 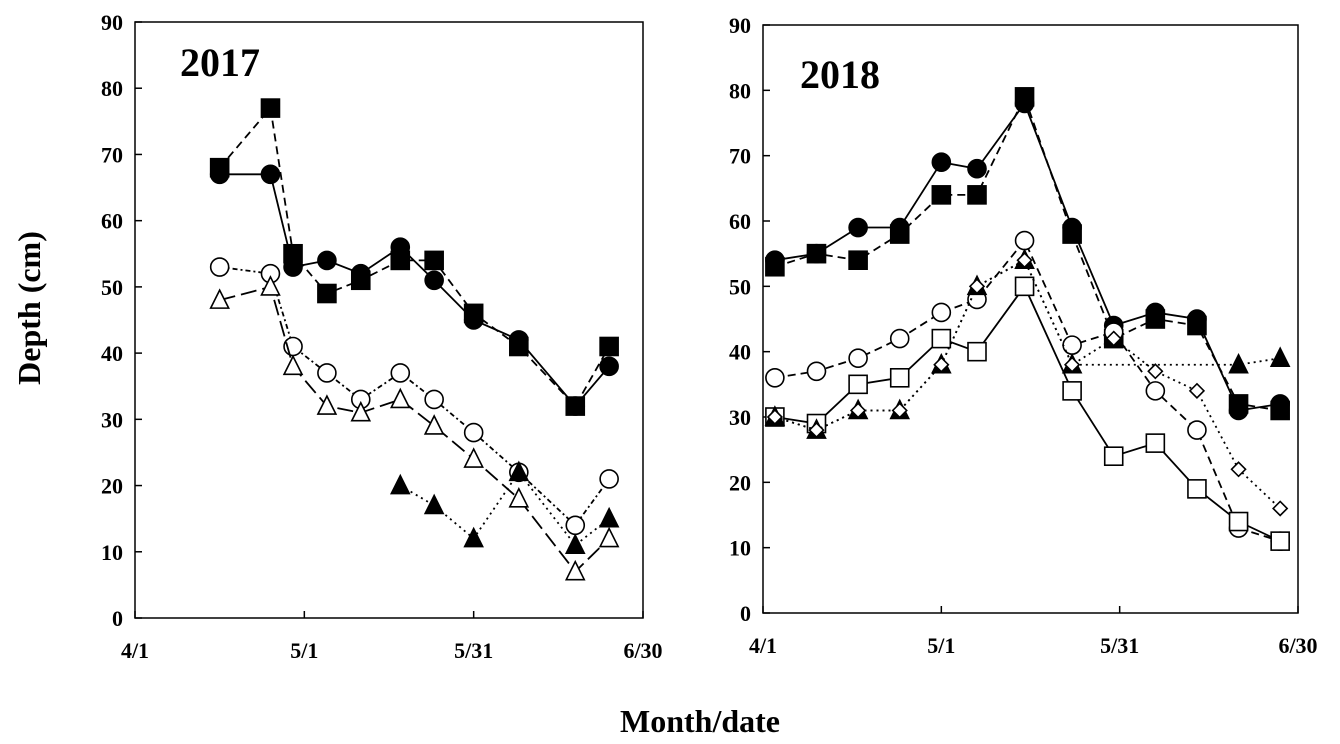 What do you see at coordinates (112, 552) in the screenshot?
I see `y-tick-label: 10` at bounding box center [112, 552].